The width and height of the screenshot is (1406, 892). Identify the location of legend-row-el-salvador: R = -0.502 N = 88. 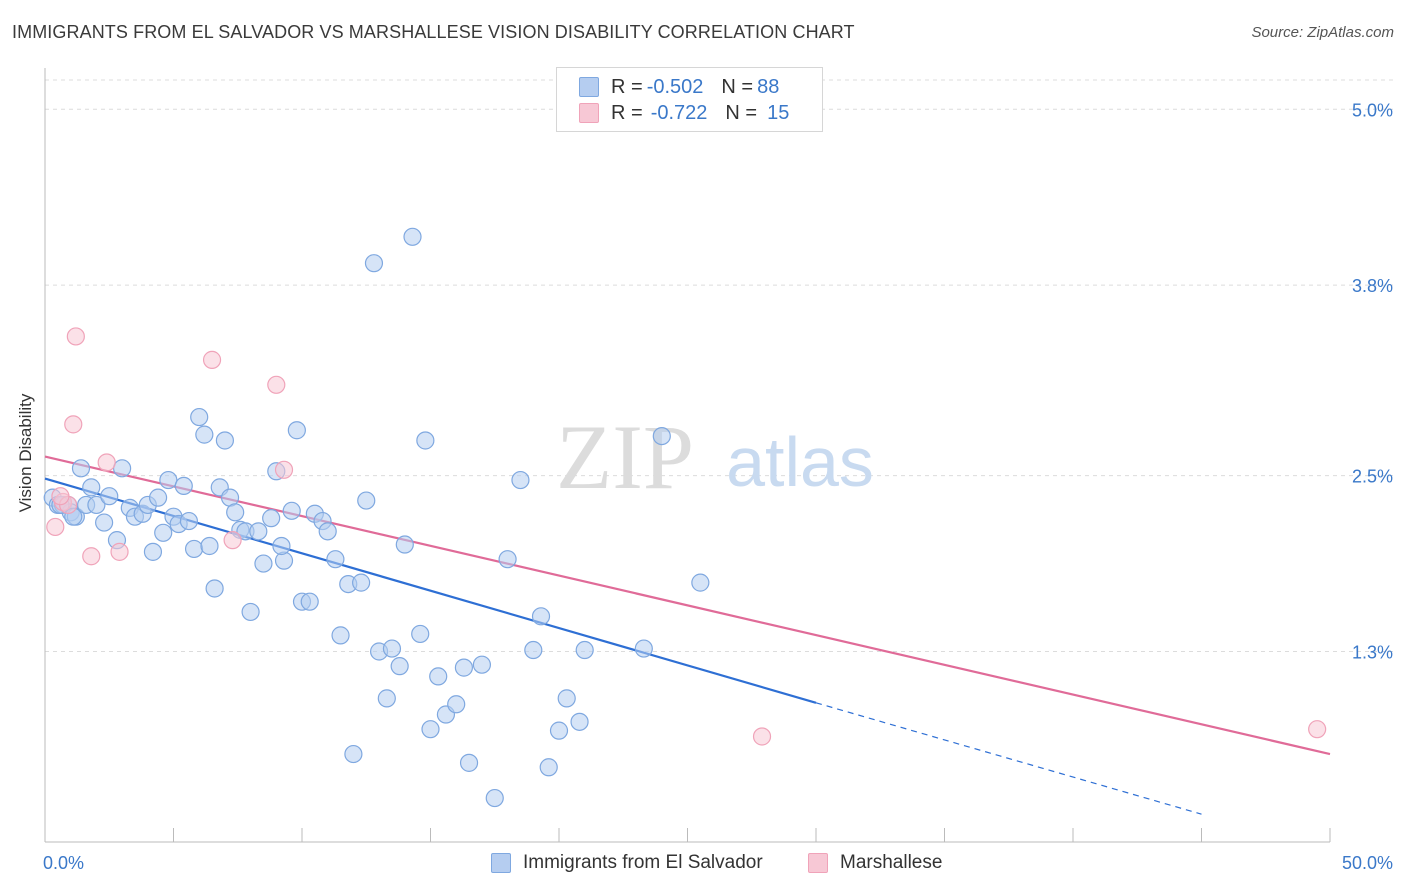
(679, 87).